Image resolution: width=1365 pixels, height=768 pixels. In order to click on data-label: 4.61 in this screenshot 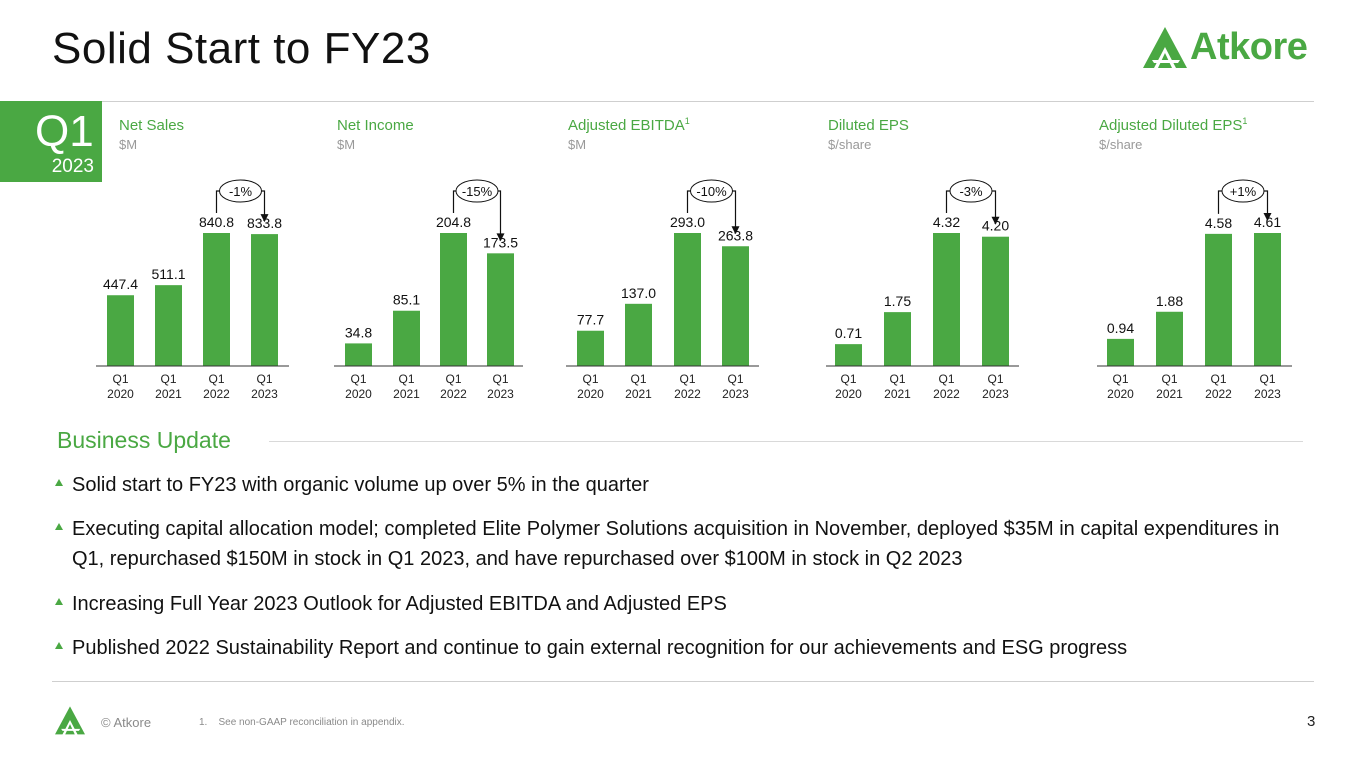, I will do `click(1267, 222)`.